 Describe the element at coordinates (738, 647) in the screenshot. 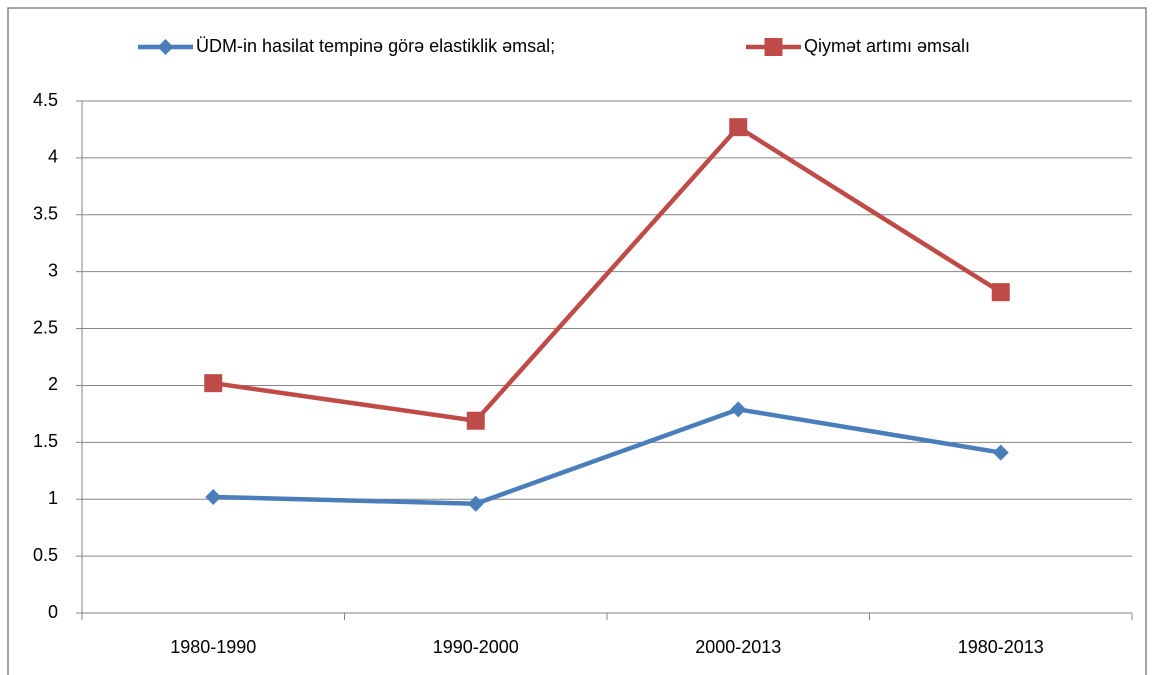

I see `x-tick-label: 2000-2013` at that location.